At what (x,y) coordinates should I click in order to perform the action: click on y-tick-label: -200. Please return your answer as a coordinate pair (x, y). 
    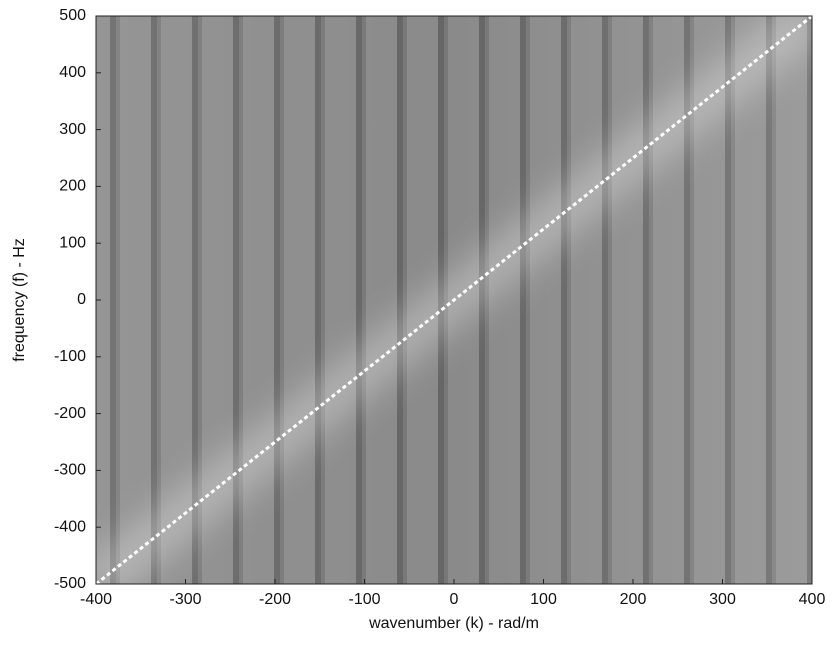
    Looking at the image, I should click on (70, 413).